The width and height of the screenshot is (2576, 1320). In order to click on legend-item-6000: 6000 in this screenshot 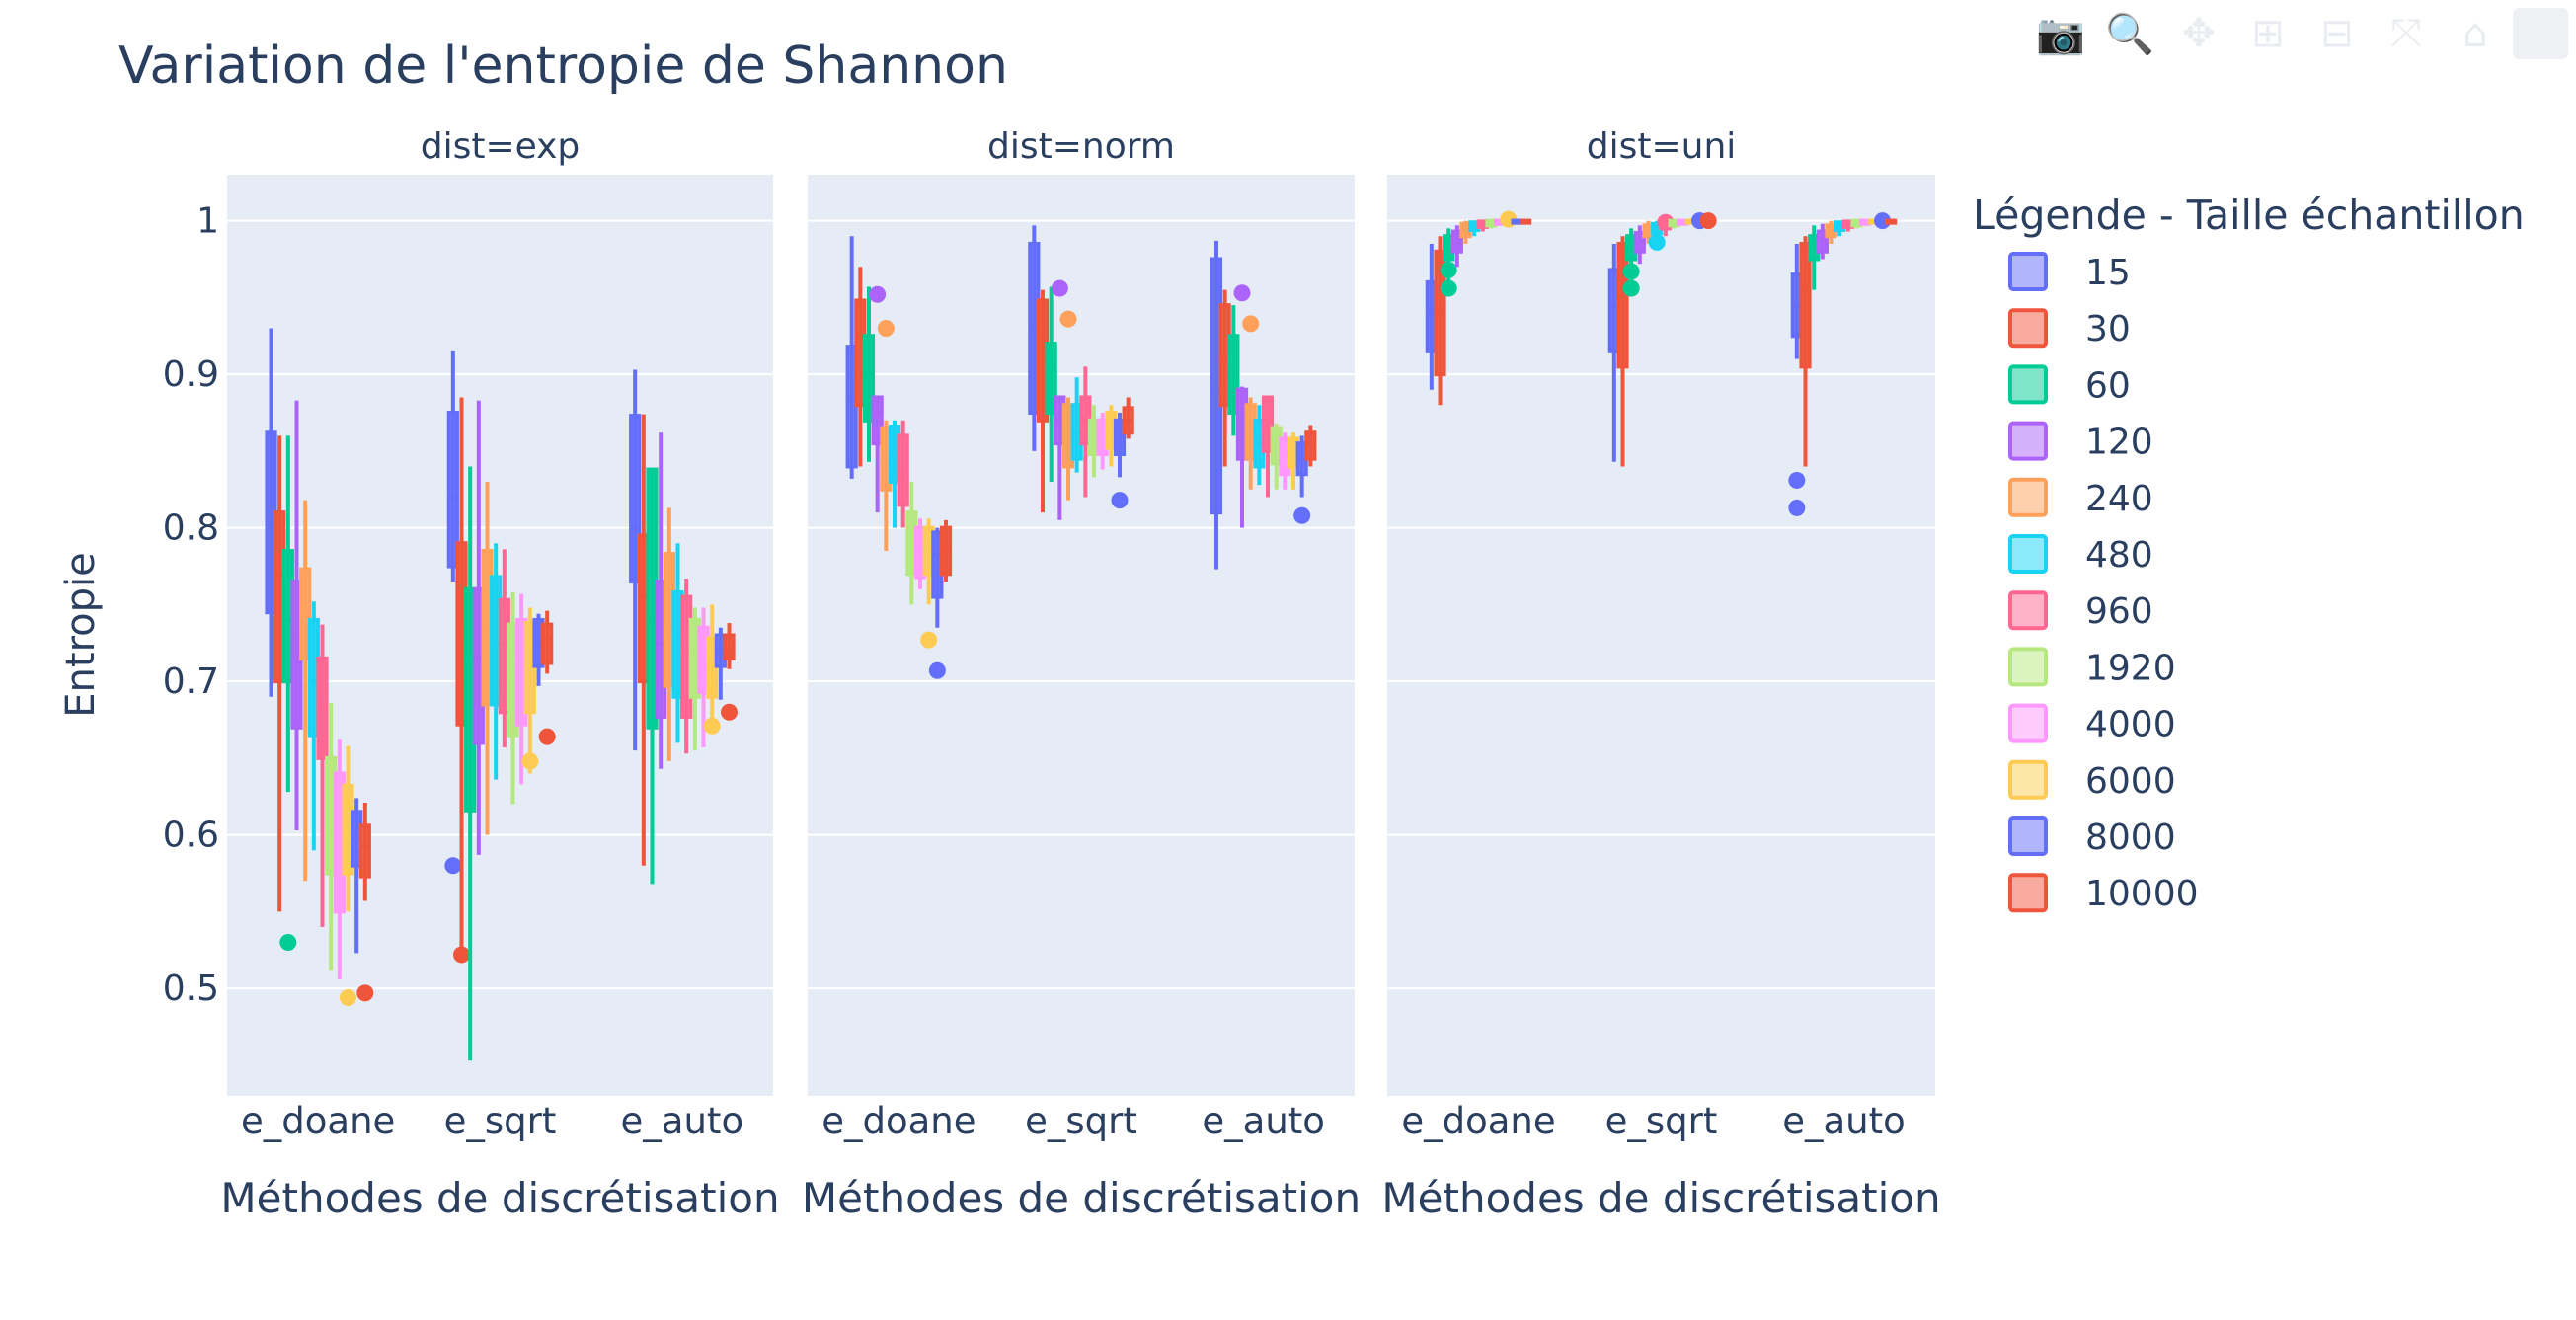, I will do `click(2092, 780)`.